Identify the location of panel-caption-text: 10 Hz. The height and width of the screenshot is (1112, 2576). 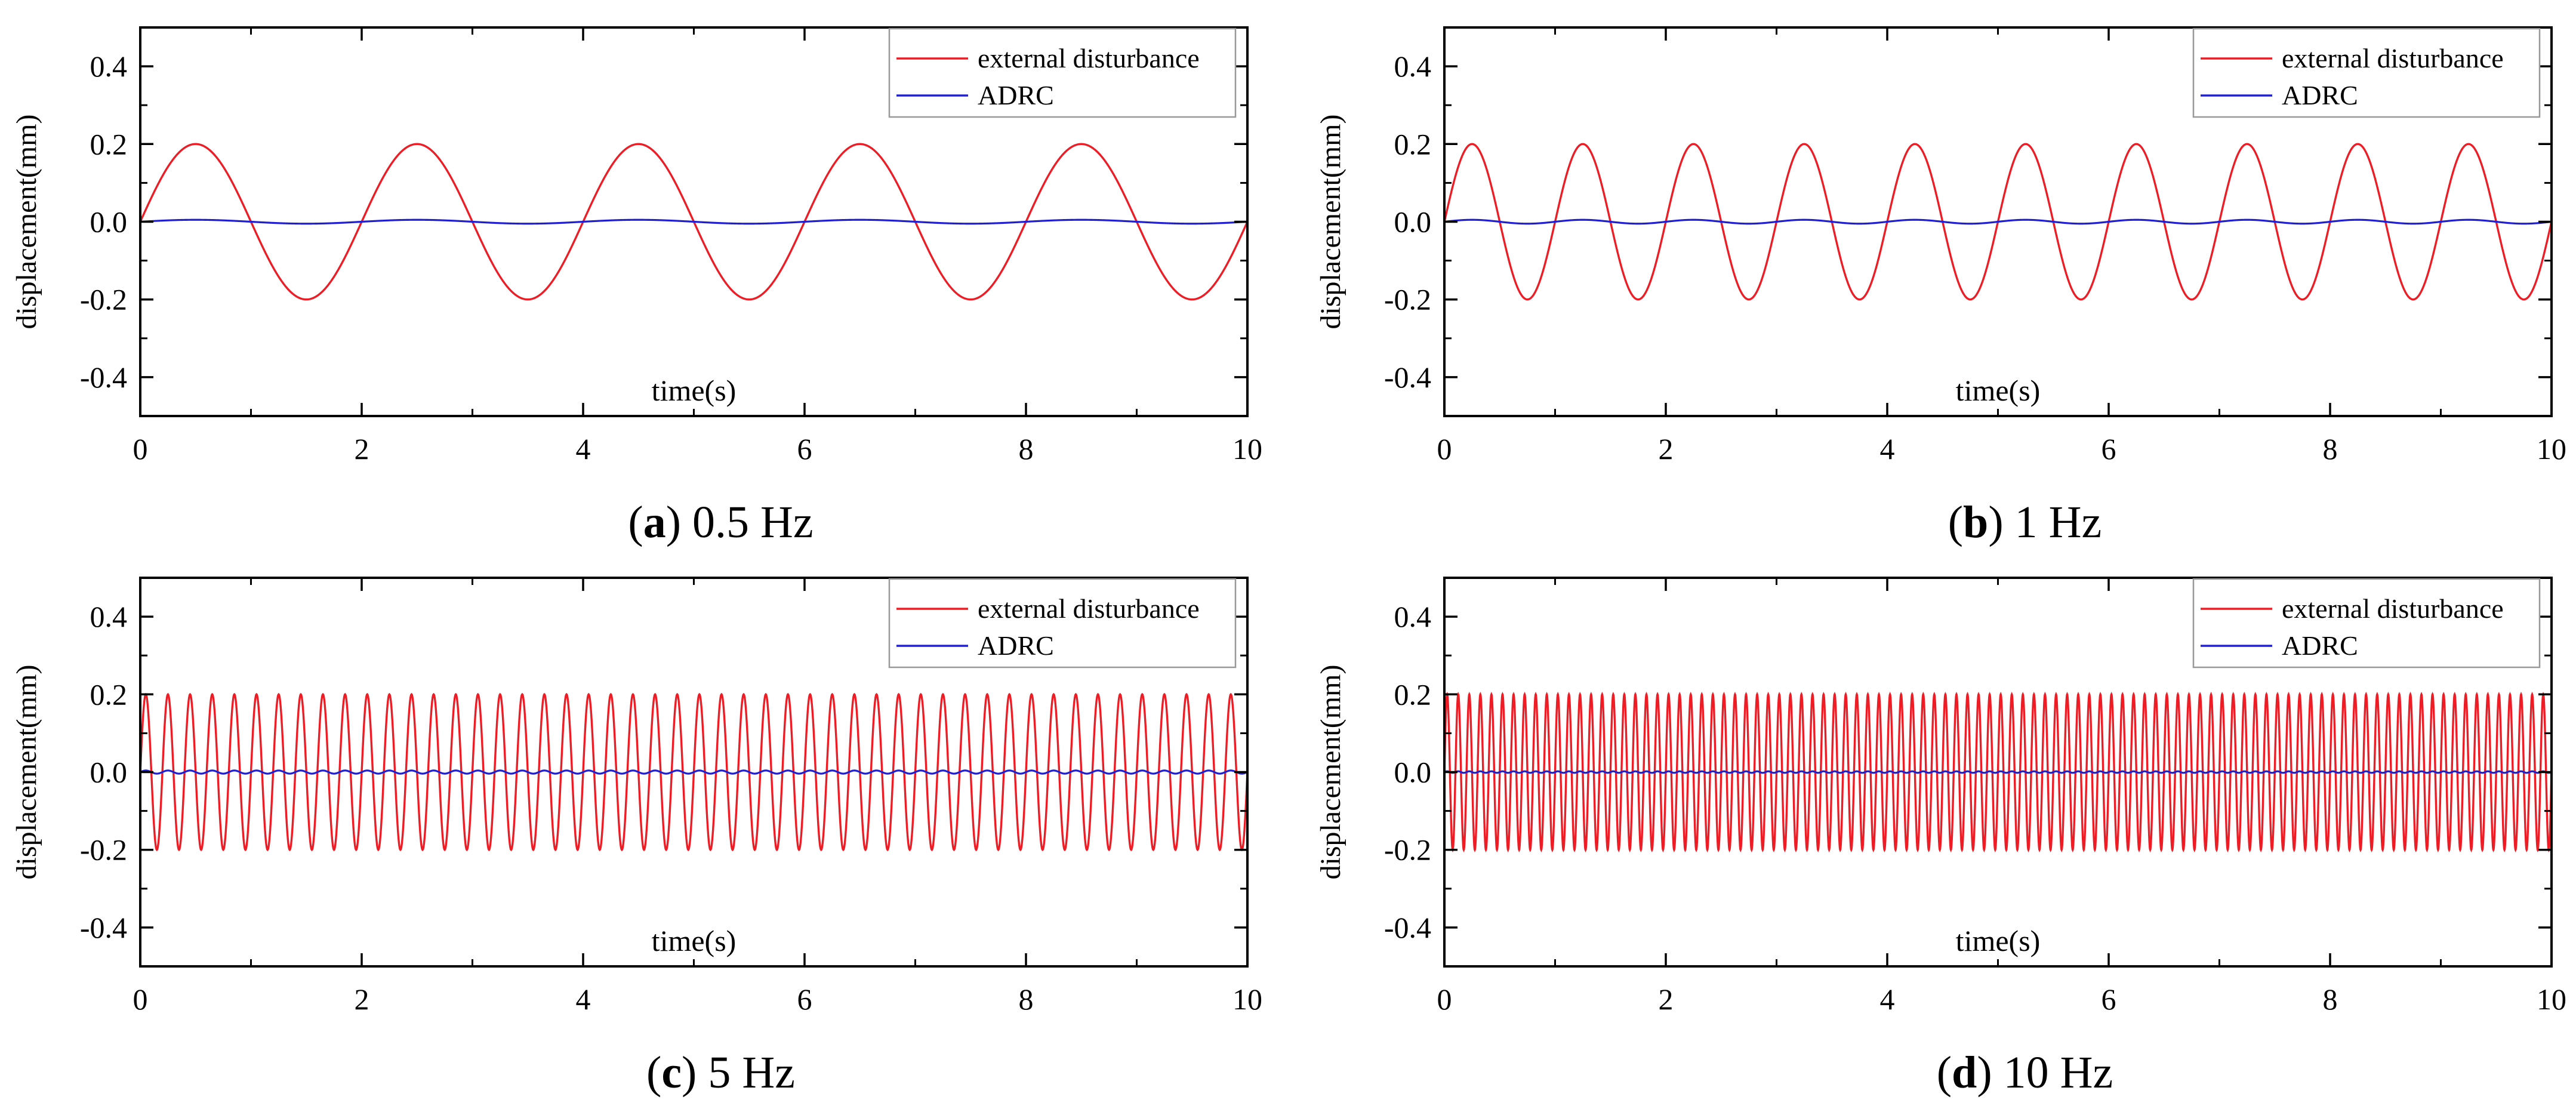
(2058, 1073).